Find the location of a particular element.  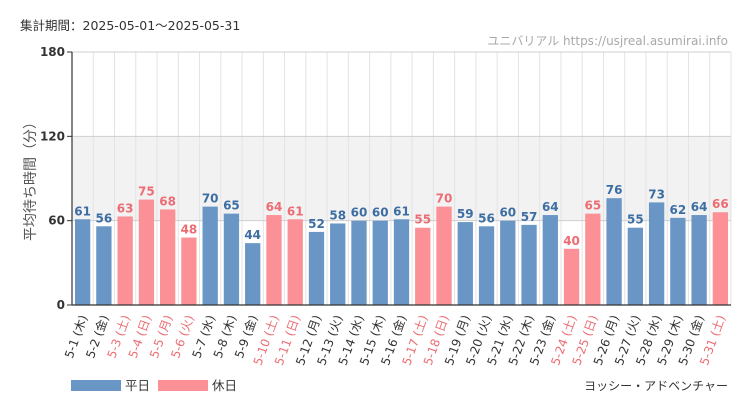

y-tick-label: 60 is located at coordinates (56, 221).